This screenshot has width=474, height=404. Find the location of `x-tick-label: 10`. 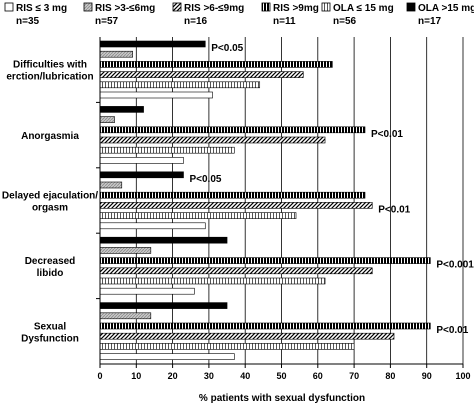

x-tick-label: 10 is located at coordinates (136, 376).